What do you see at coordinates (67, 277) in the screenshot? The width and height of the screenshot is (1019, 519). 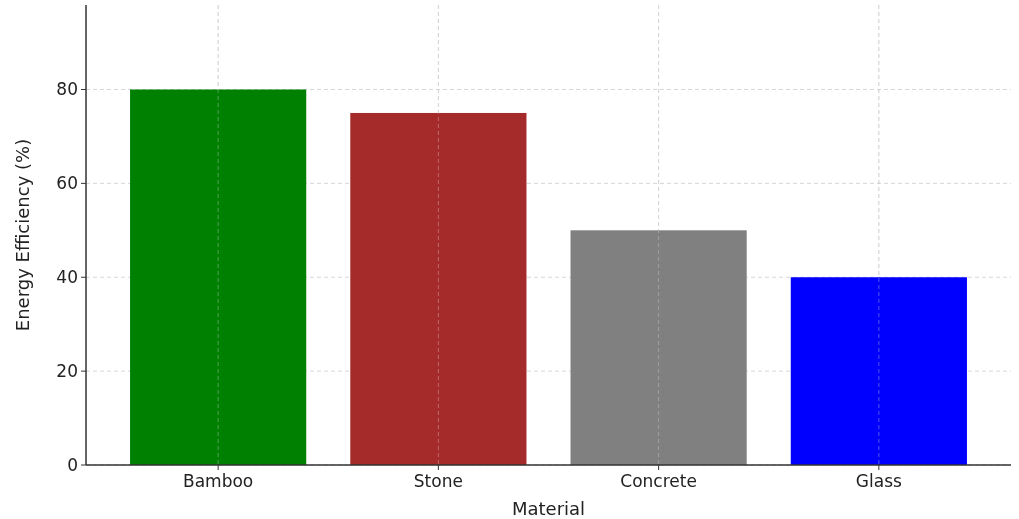 I see `y-tick-label: 40` at bounding box center [67, 277].